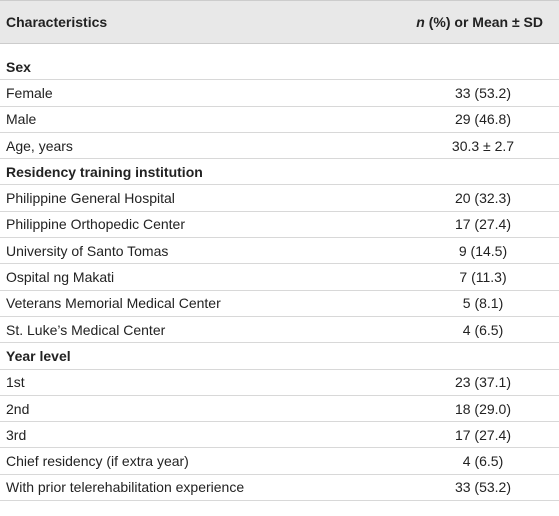 Image resolution: width=559 pixels, height=516 pixels. I want to click on section-row: Year level, so click(279, 356).